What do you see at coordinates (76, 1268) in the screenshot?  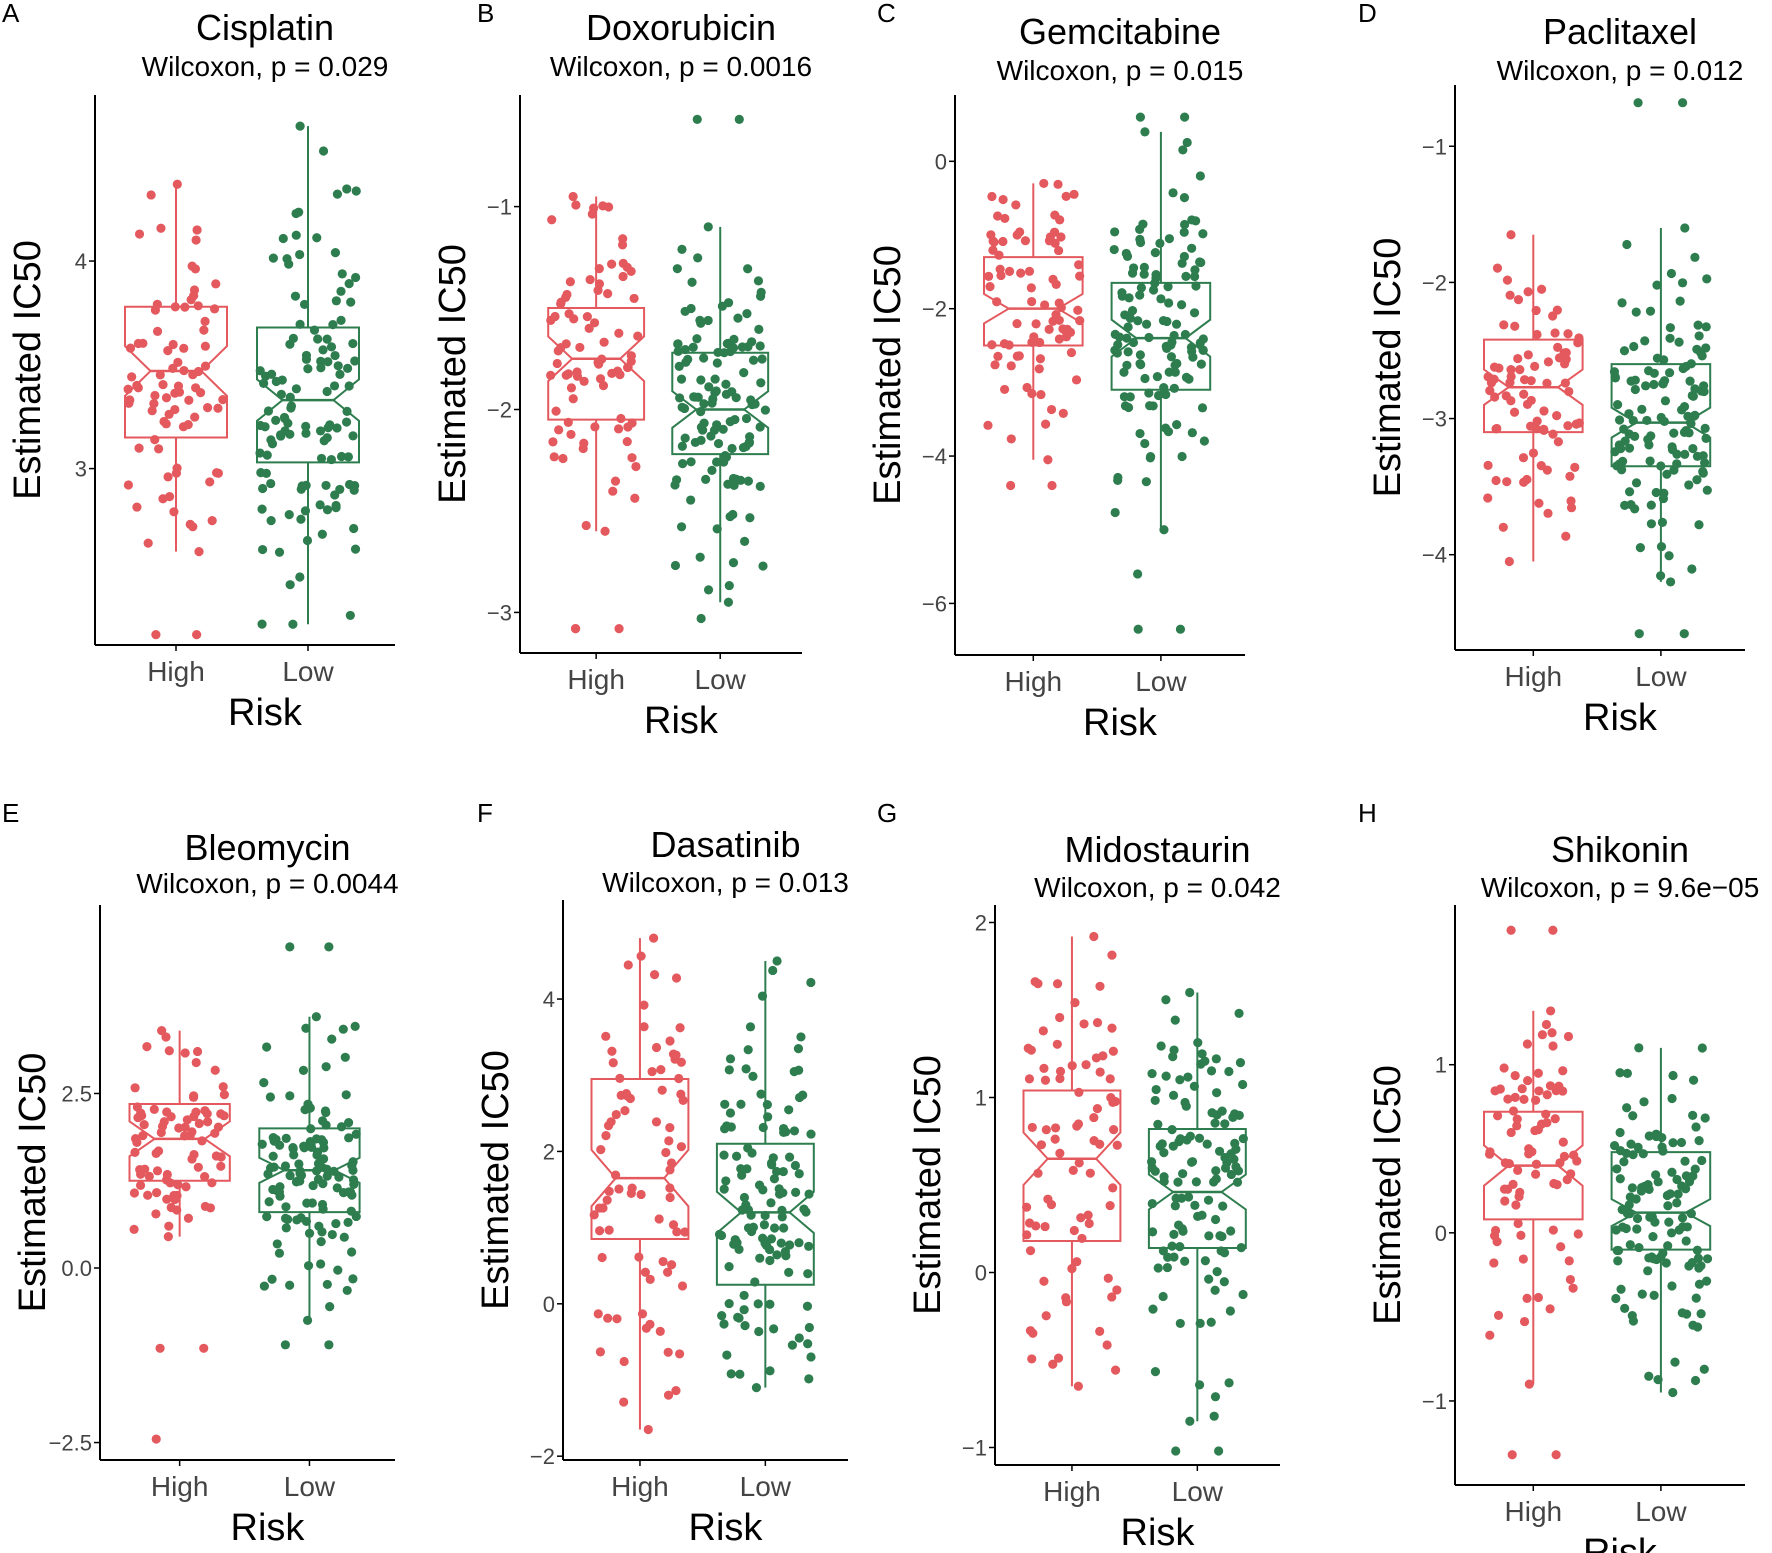 I see `y-tick-label: 0.0` at bounding box center [76, 1268].